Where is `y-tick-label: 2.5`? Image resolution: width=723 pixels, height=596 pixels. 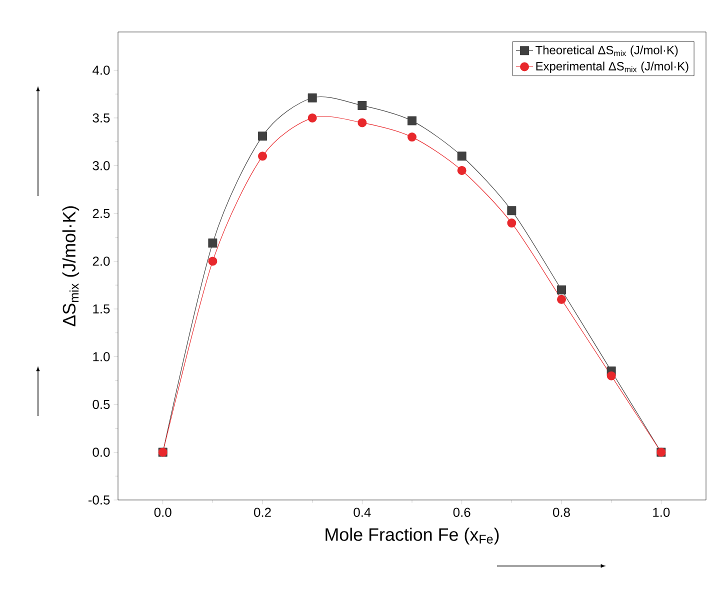
y-tick-label: 2.5 is located at coordinates (101, 213).